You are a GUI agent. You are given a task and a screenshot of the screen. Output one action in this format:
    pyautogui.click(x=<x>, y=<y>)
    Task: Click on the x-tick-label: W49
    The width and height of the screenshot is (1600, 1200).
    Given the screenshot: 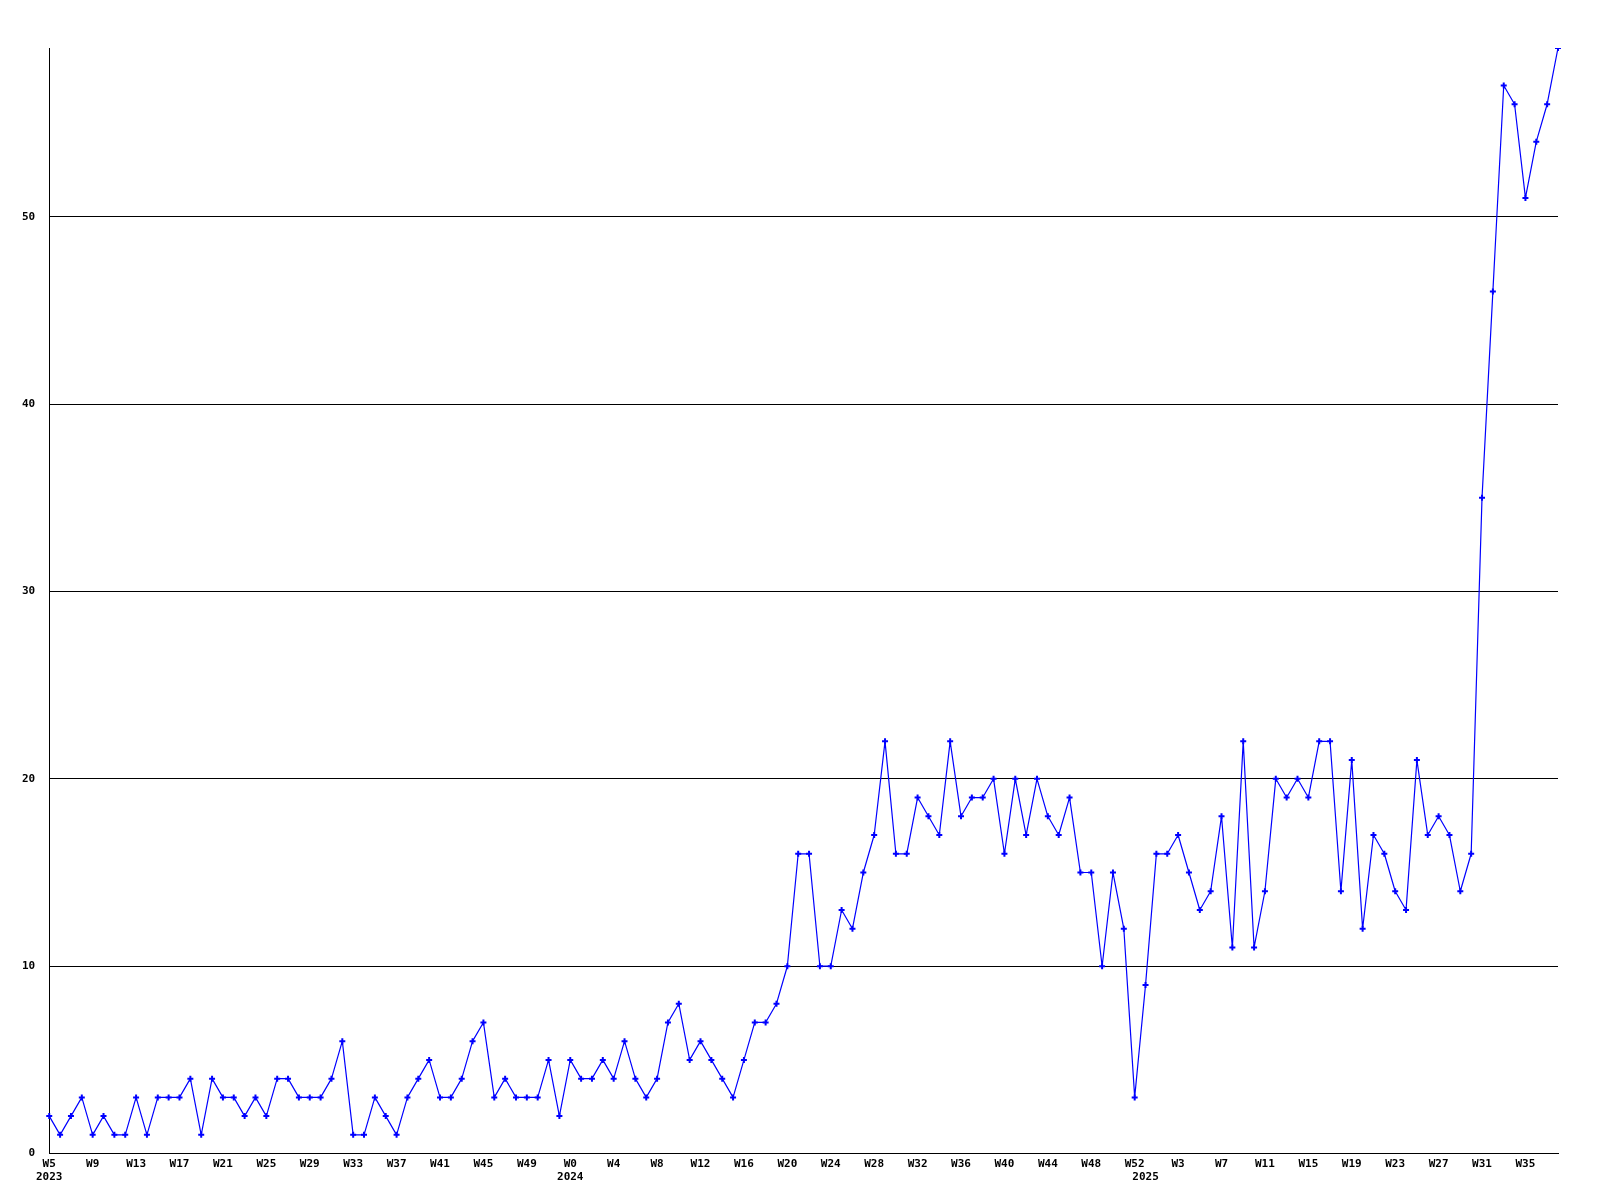 What is the action you would take?
    pyautogui.click(x=526, y=1164)
    